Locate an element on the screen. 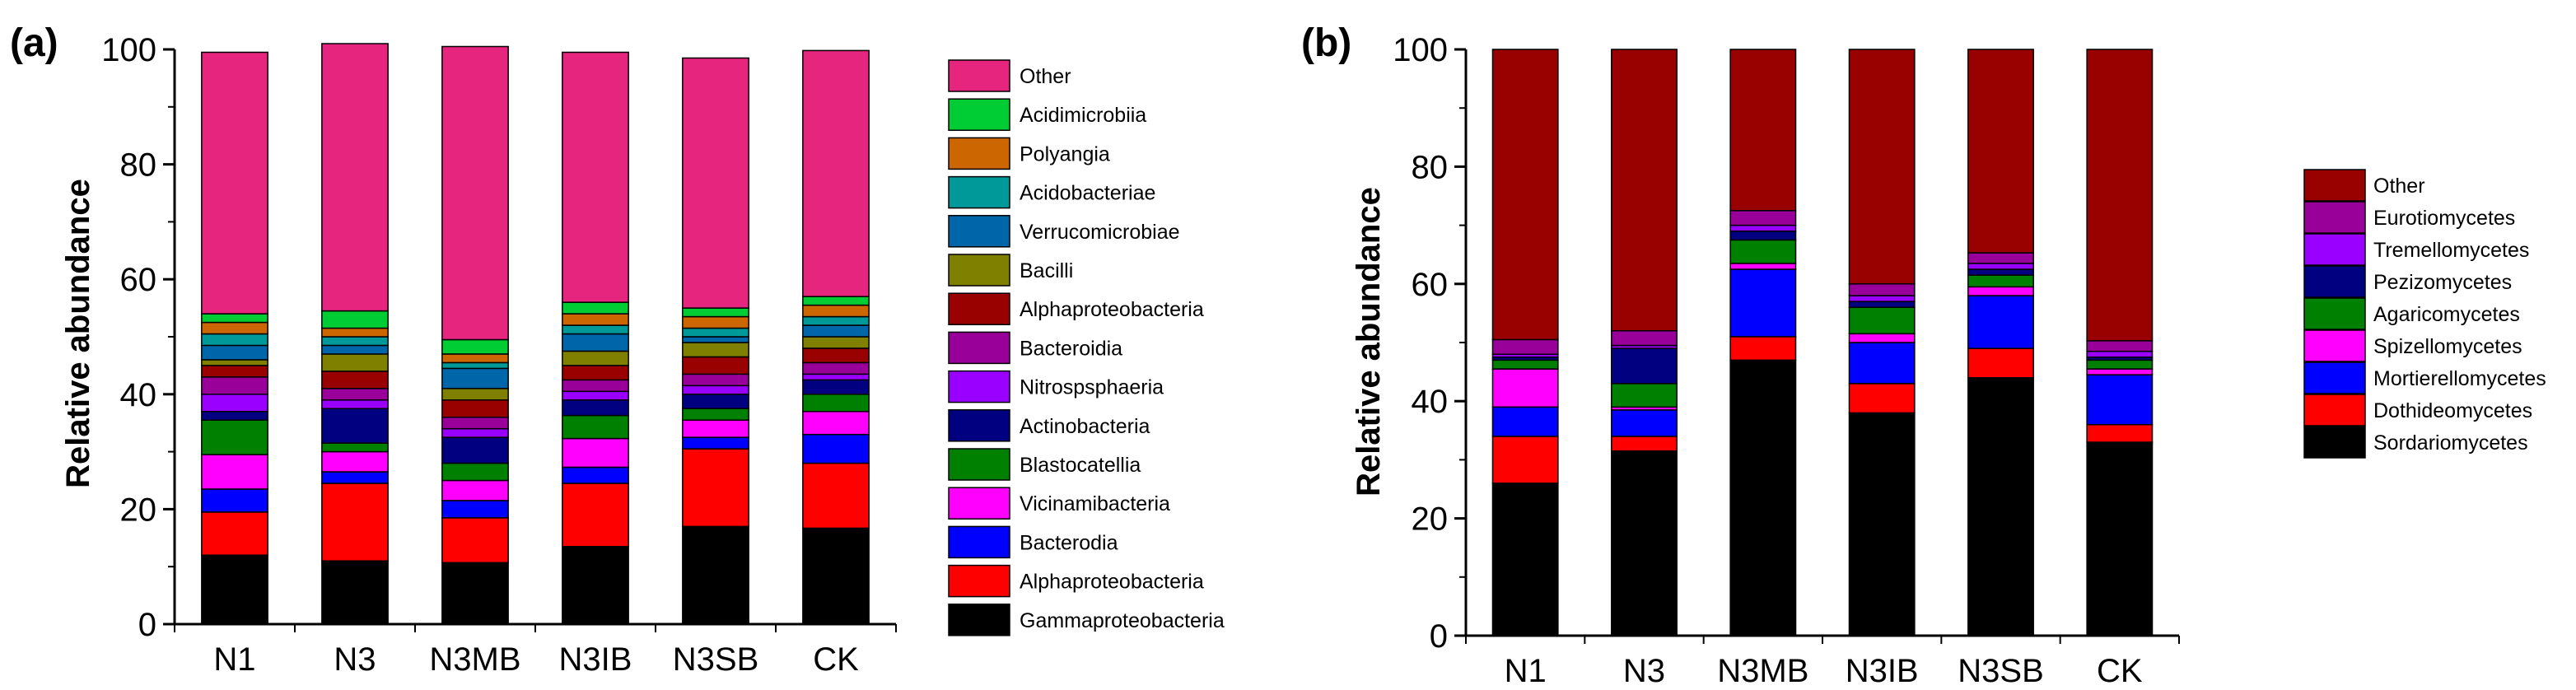 This screenshot has width=2576, height=690. x-tick-label: N3IB is located at coordinates (1882, 671).